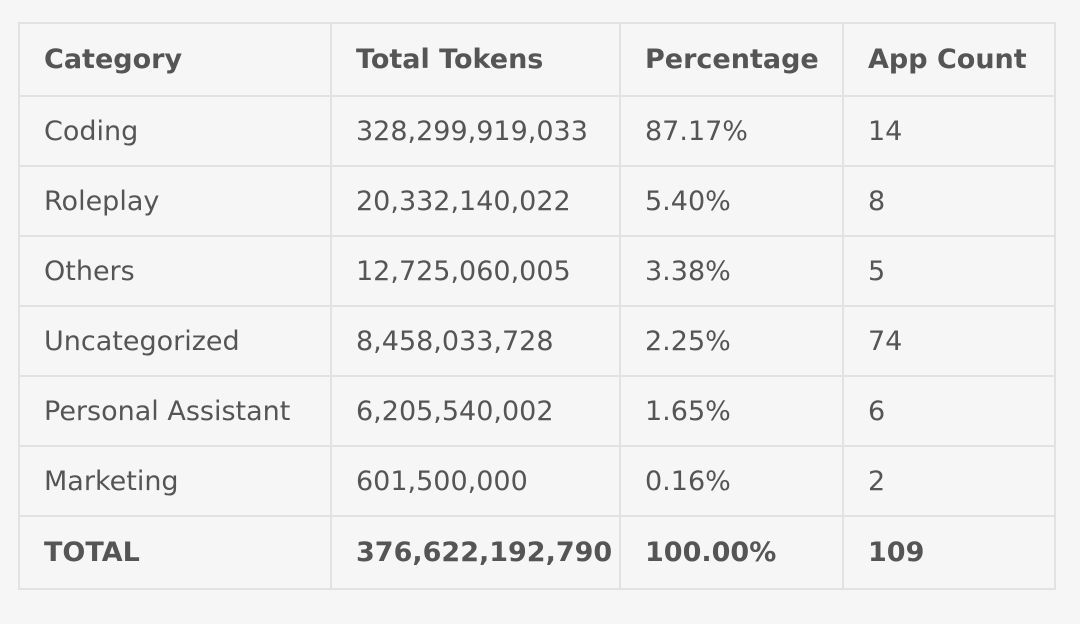 Image resolution: width=1080 pixels, height=624 pixels. Describe the element at coordinates (731, 201) in the screenshot. I see `percentage-cell: 5.40%` at that location.